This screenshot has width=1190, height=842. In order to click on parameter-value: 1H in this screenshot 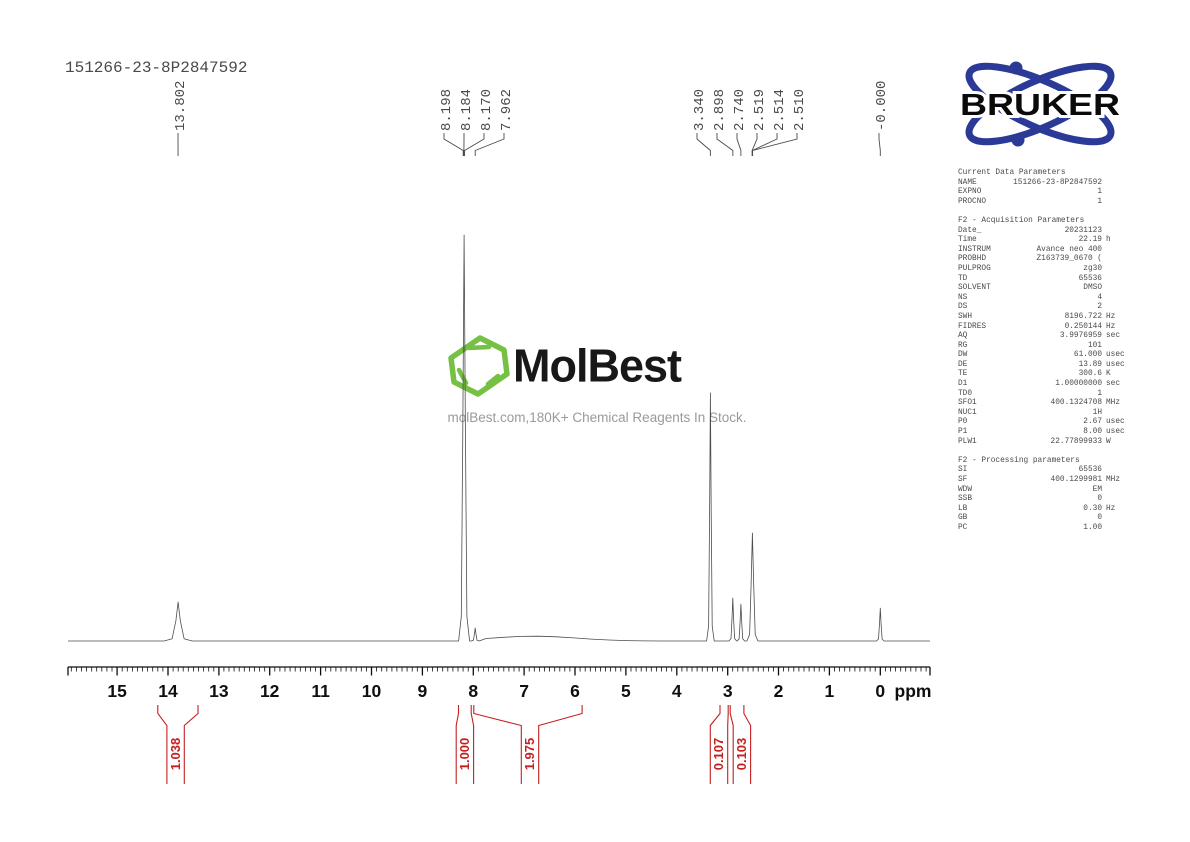, I will do `click(1097, 412)`.